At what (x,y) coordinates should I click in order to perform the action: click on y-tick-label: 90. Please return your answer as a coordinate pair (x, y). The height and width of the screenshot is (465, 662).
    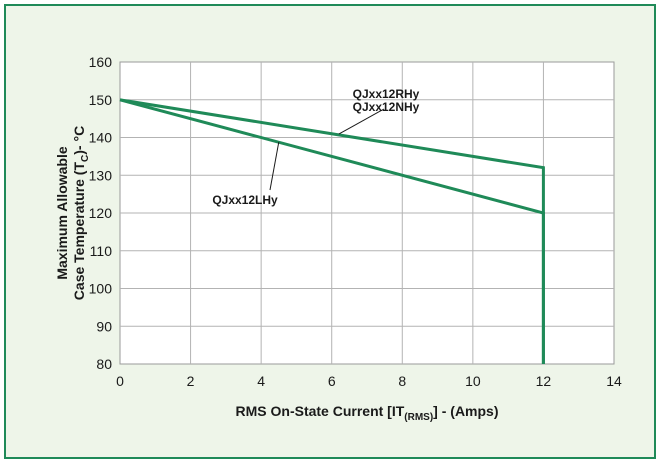
    Looking at the image, I should click on (104, 326).